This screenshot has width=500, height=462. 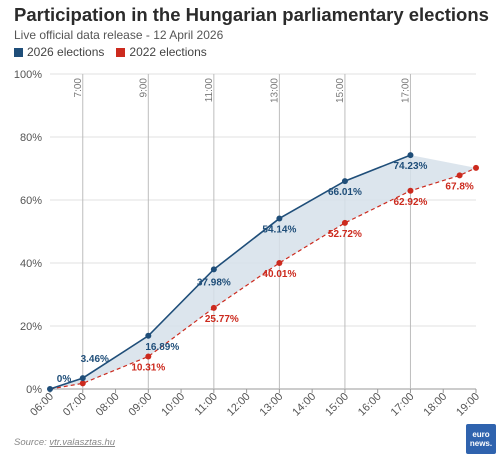 I want to click on data-label-2026: 0%, so click(x=64, y=379).